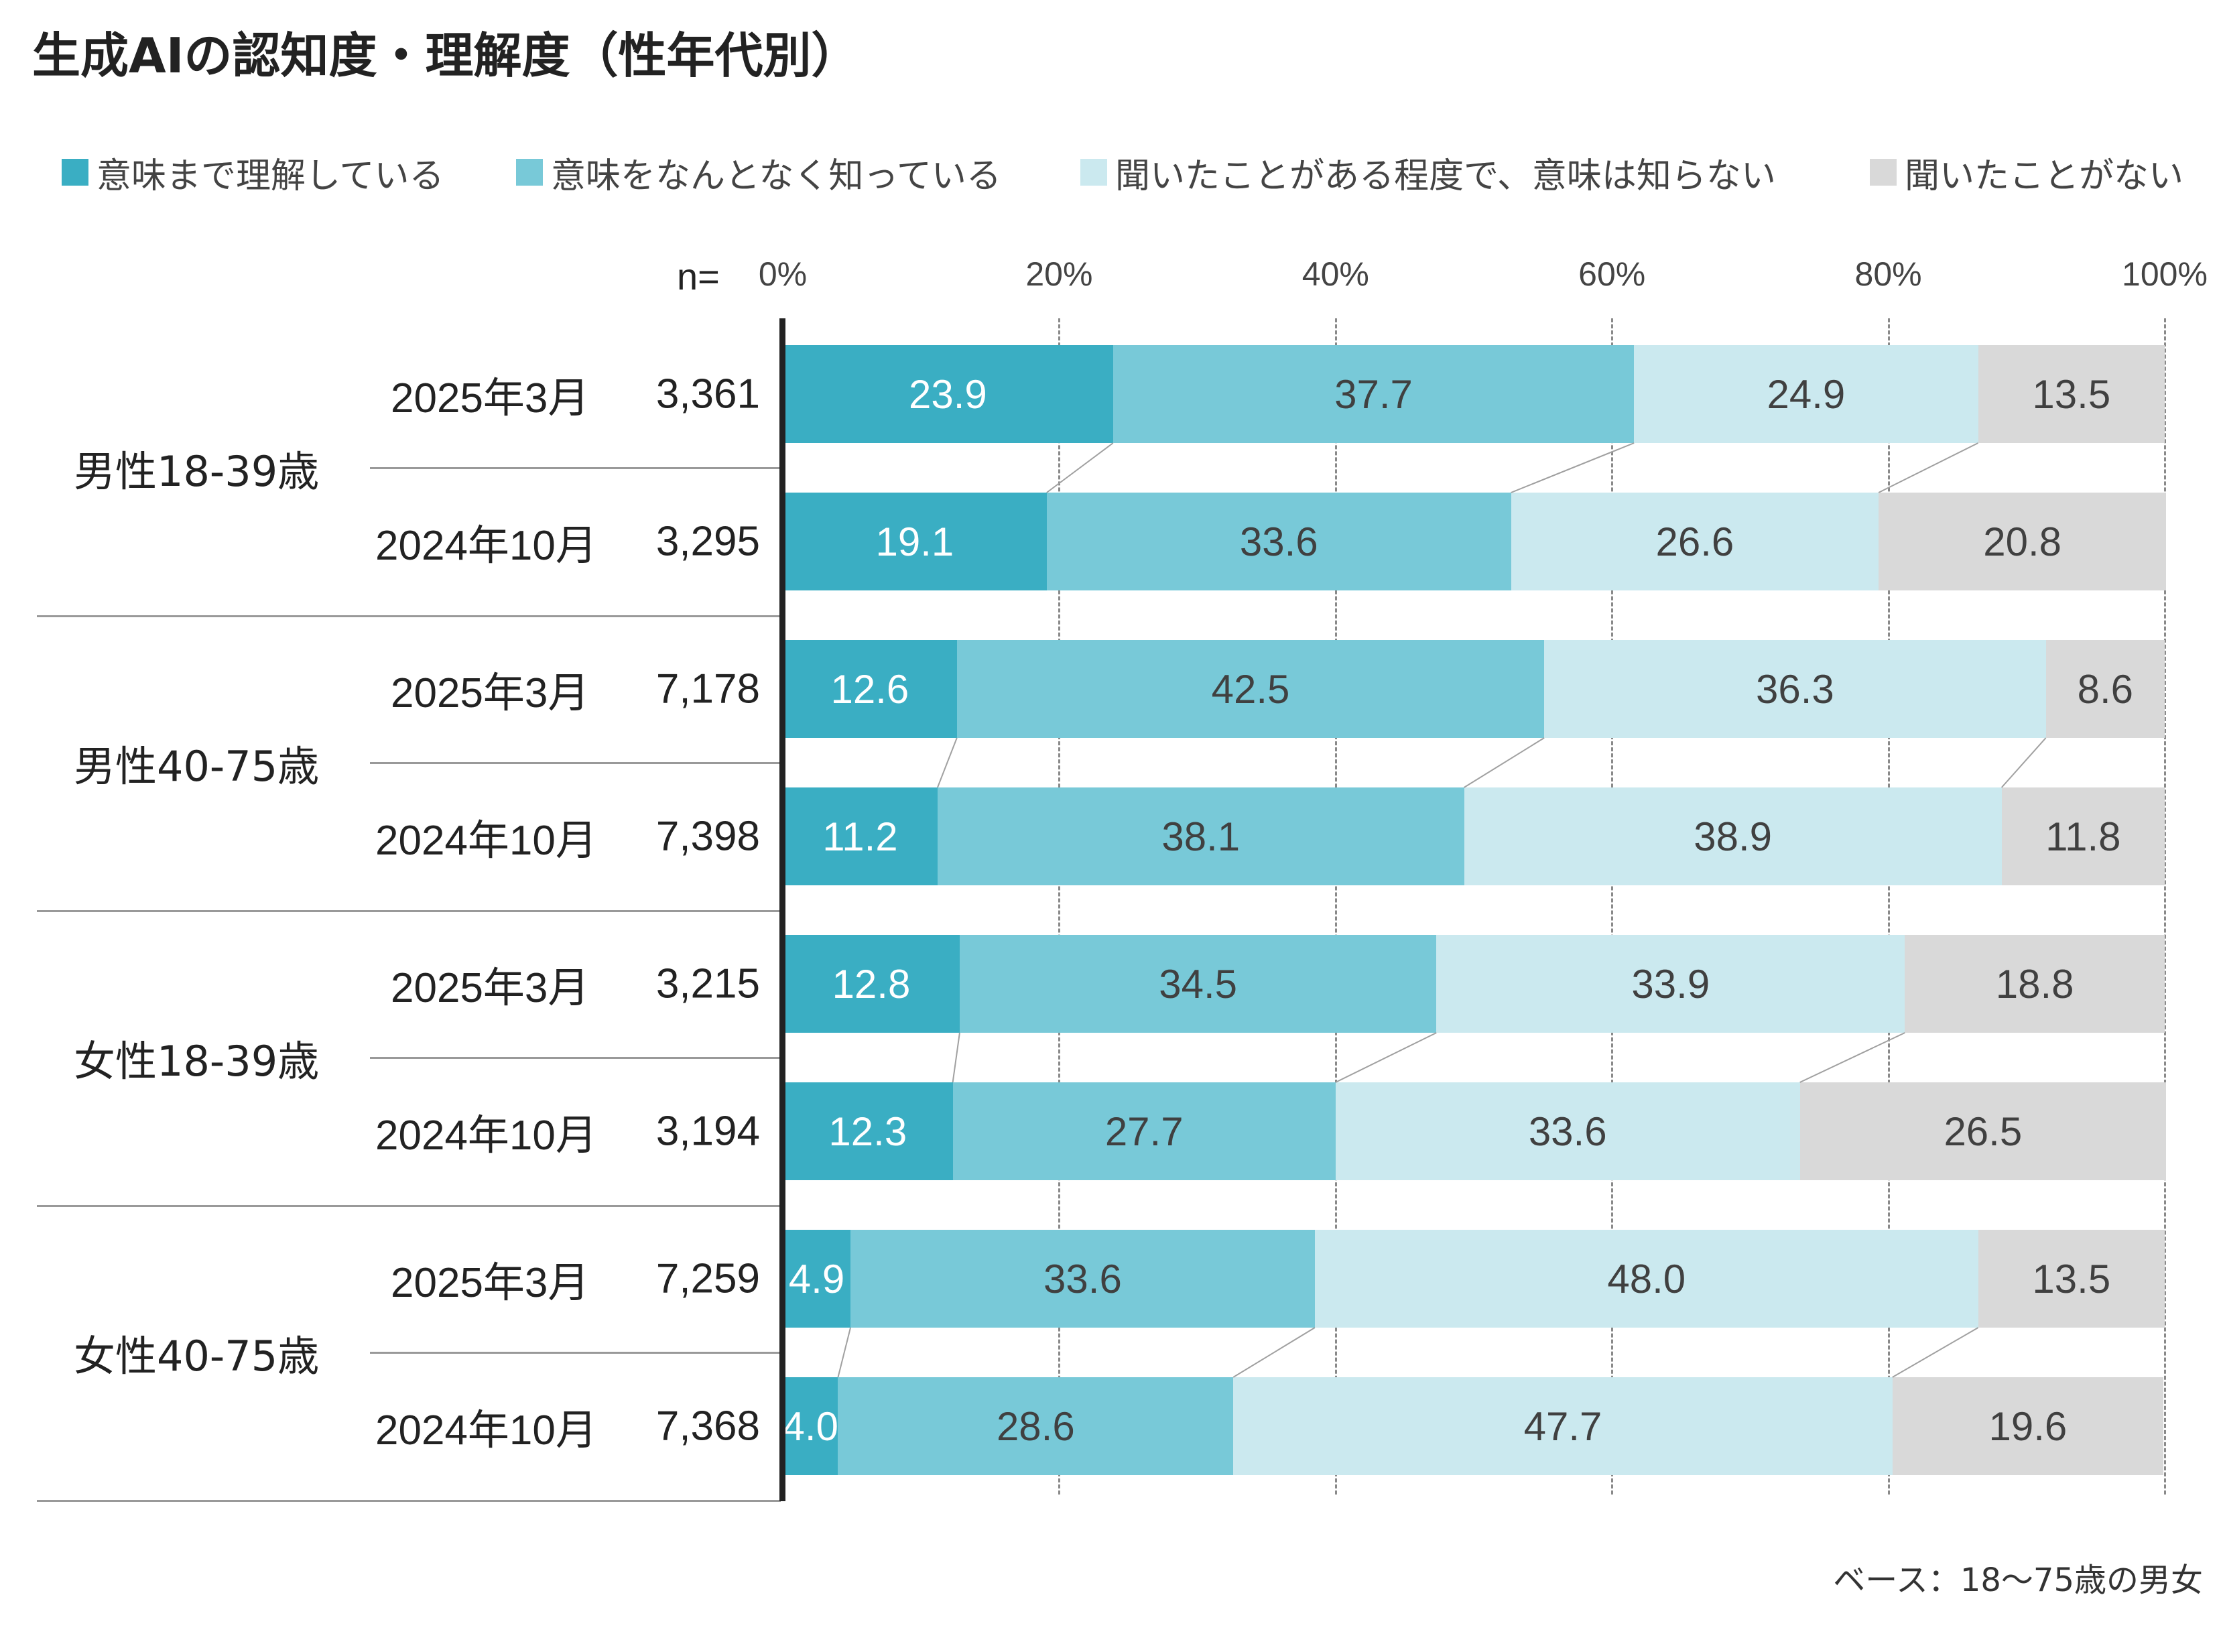 The height and width of the screenshot is (1652, 2223). I want to click on bar-value-label: 24.9, so click(1806, 394).